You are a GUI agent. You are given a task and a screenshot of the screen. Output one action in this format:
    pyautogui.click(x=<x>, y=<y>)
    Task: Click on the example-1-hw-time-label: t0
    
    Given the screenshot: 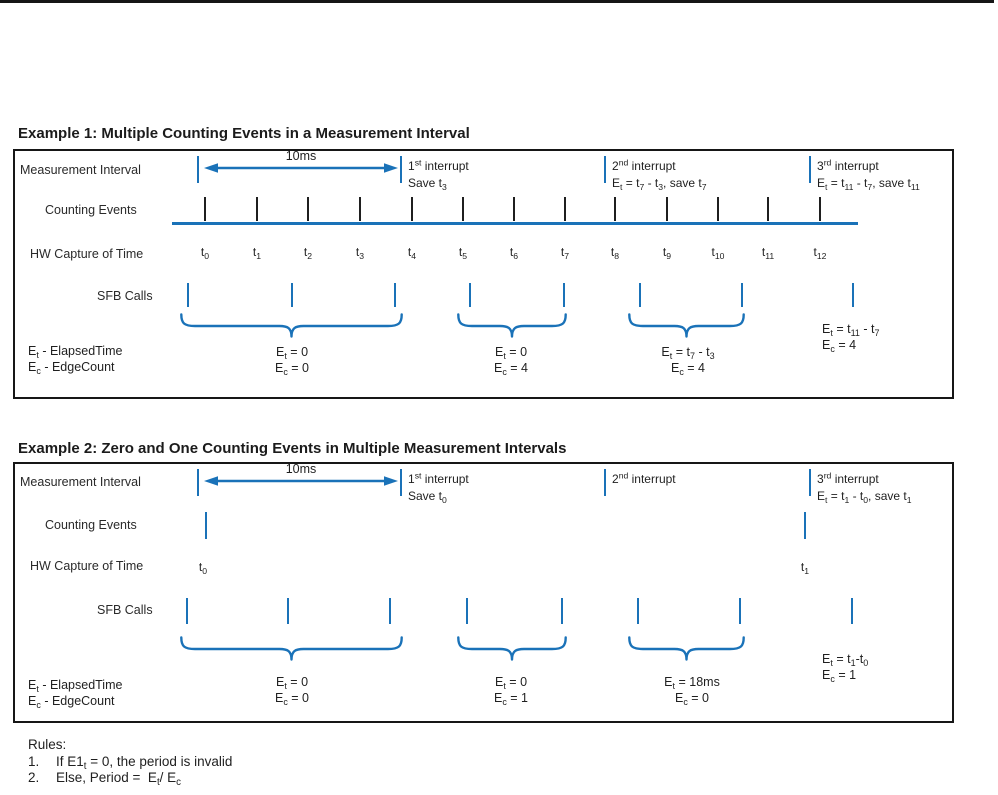 What is the action you would take?
    pyautogui.click(x=205, y=253)
    